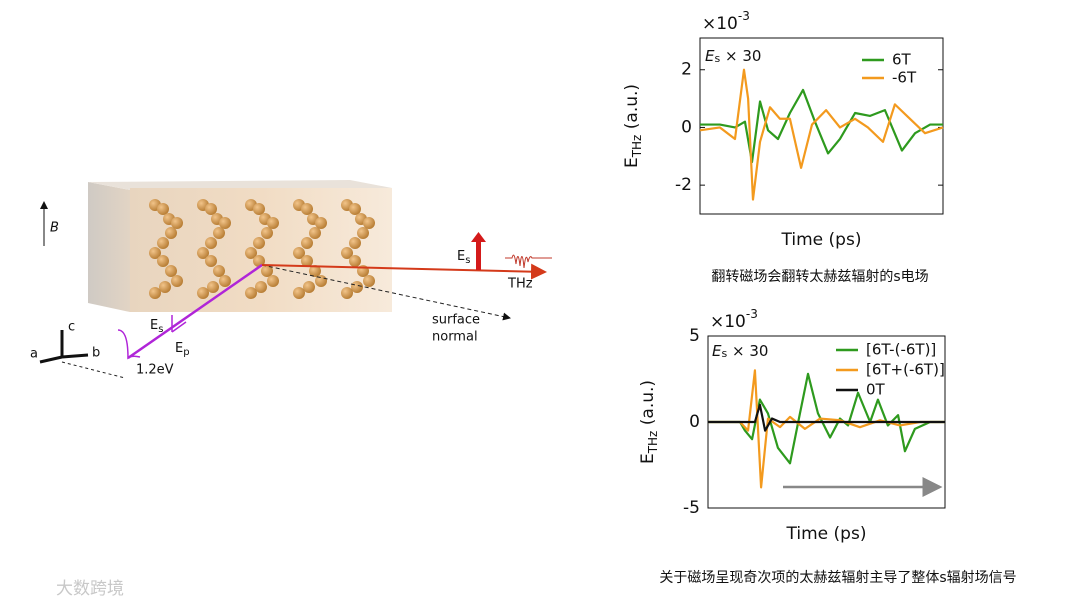 The image size is (1080, 609). I want to click on crystal-side, so click(109, 247).